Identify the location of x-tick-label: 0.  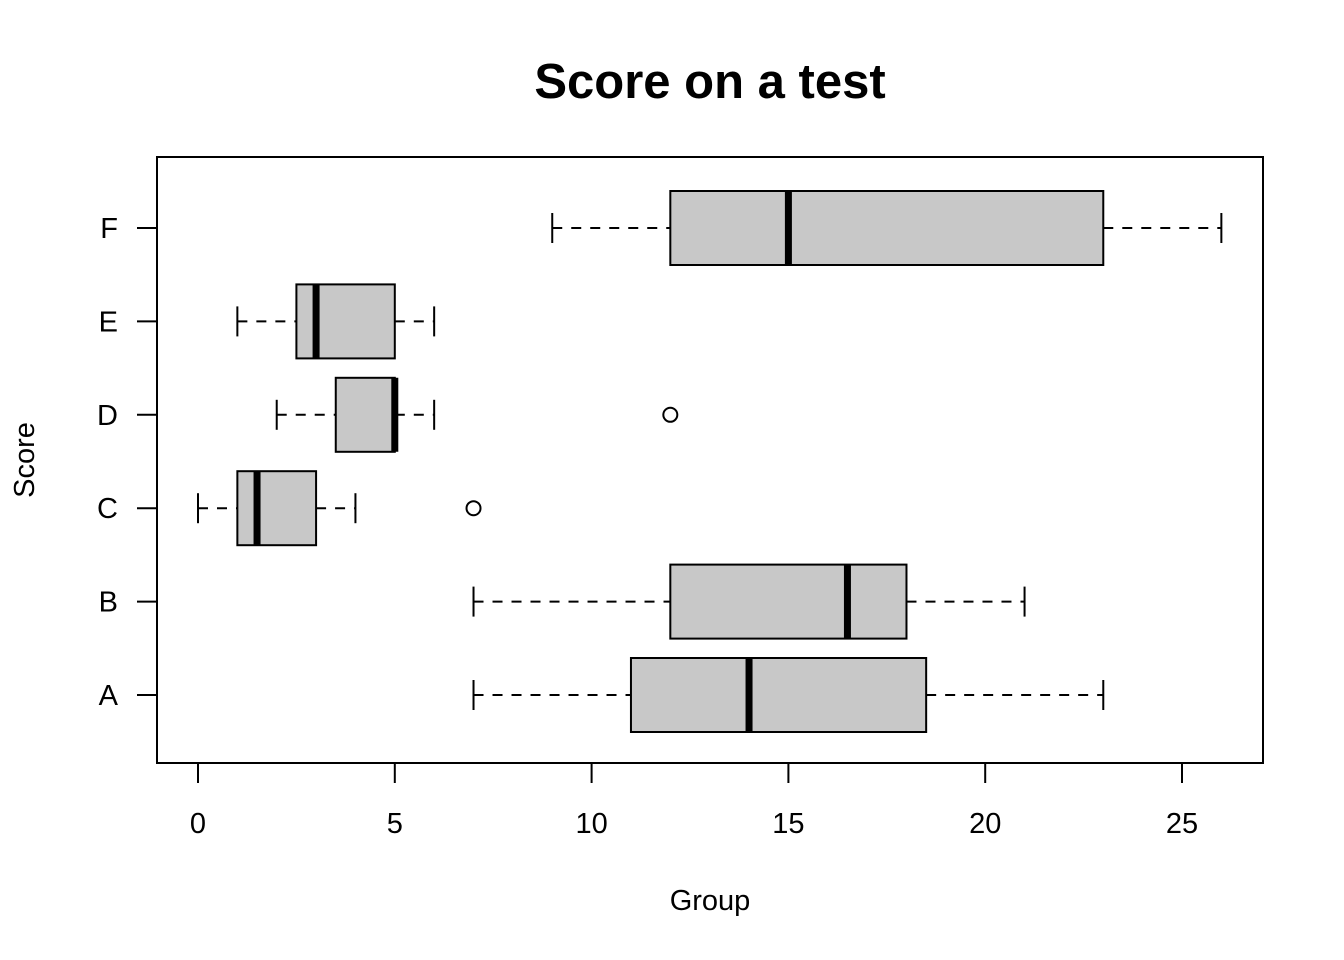
(198, 824).